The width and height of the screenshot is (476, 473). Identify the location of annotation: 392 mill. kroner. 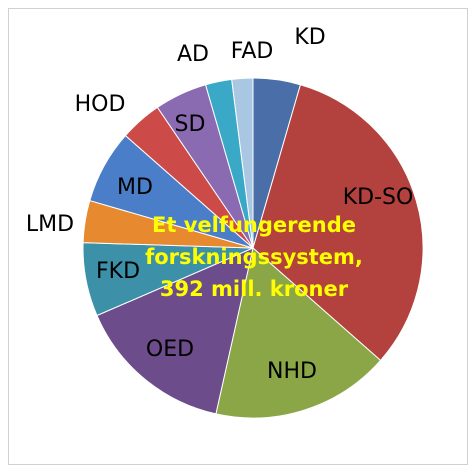
(254, 289).